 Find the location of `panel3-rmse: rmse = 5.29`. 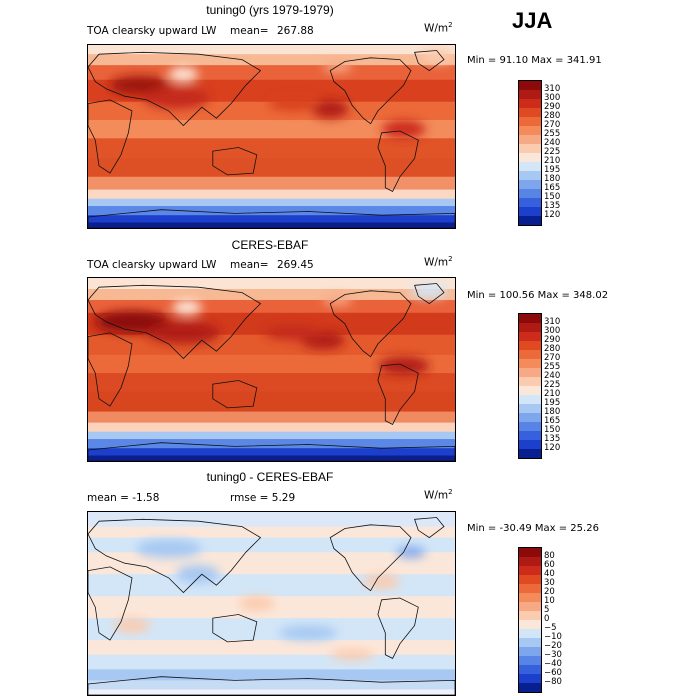

panel3-rmse: rmse = 5.29 is located at coordinates (263, 498).